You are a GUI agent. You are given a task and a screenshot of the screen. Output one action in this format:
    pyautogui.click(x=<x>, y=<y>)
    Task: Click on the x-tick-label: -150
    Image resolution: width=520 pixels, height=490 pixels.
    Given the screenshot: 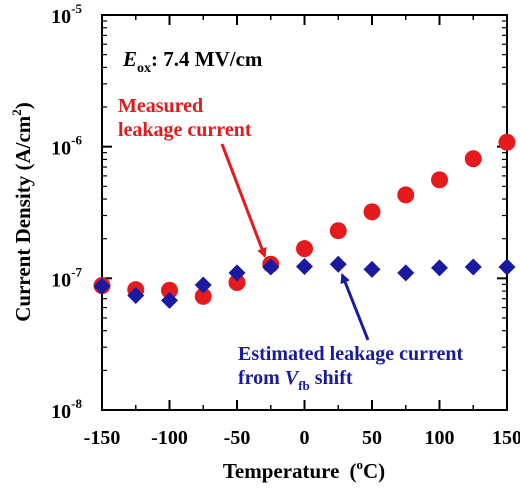 What is the action you would take?
    pyautogui.click(x=102, y=438)
    